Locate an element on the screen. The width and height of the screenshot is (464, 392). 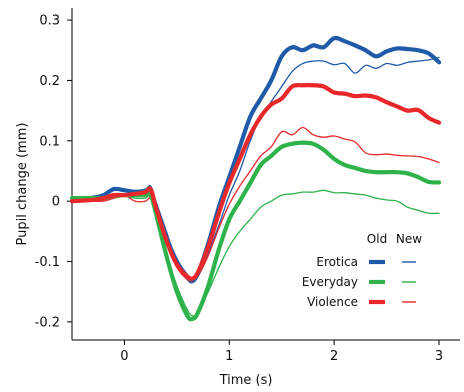
y-tick-label: 0.2 is located at coordinates (49, 81).